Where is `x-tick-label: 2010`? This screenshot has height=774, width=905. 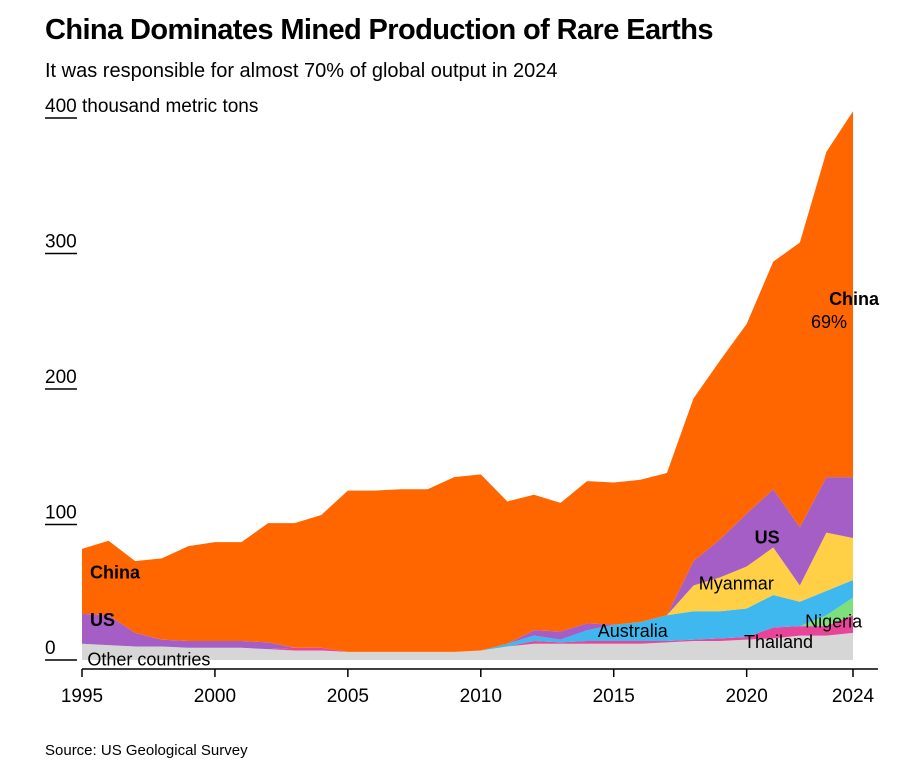 x-tick-label: 2010 is located at coordinates (481, 696).